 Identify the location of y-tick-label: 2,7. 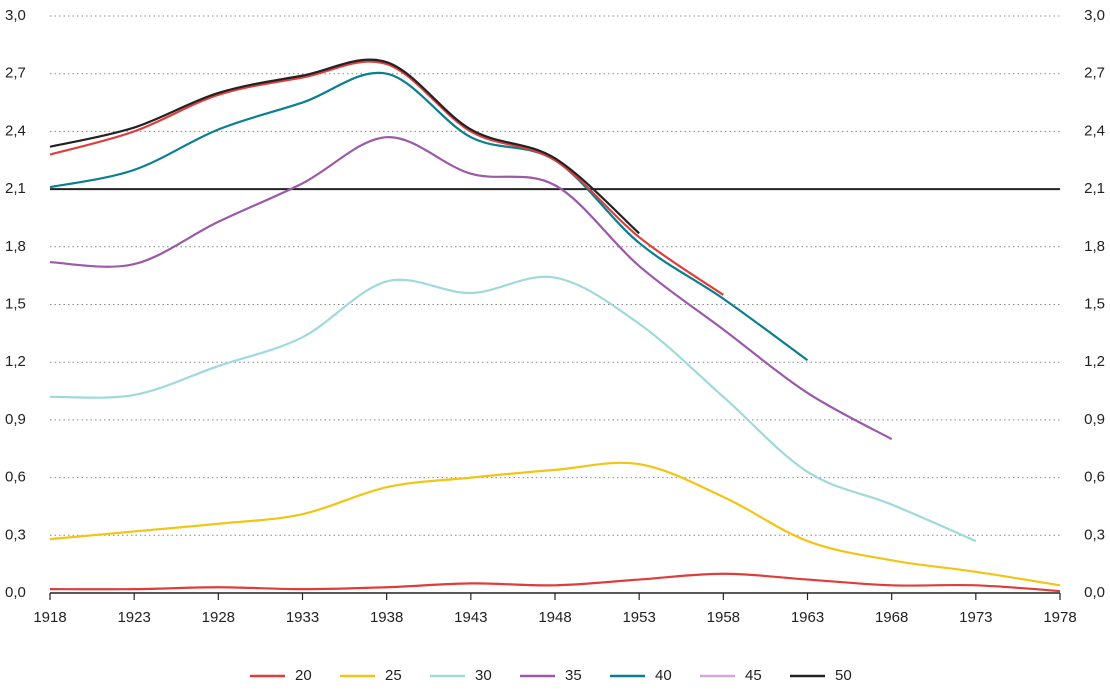
(15, 73).